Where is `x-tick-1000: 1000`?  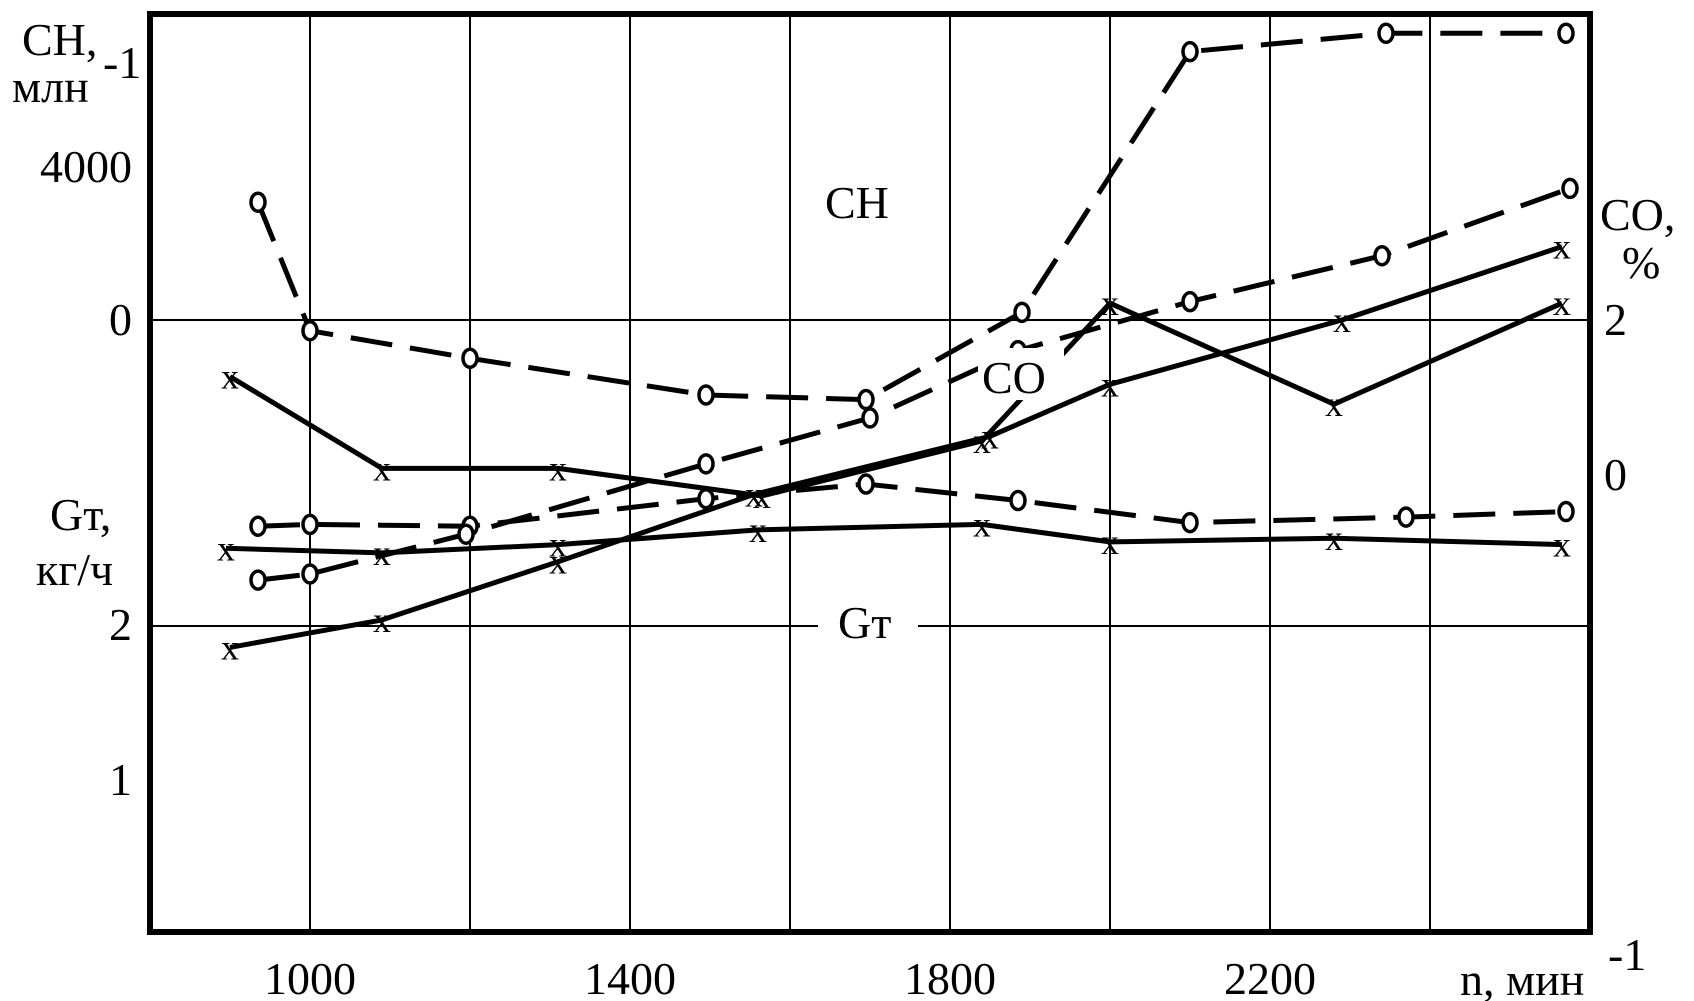 x-tick-1000: 1000 is located at coordinates (310, 977).